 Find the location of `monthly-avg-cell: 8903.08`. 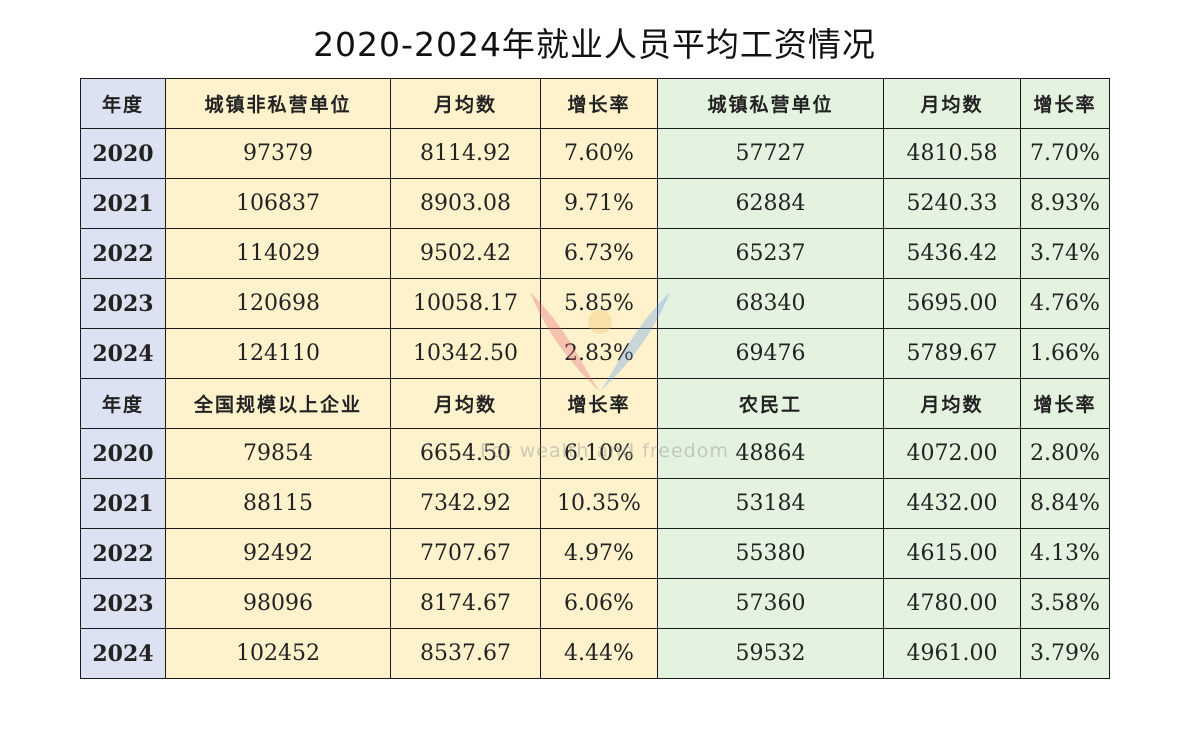

monthly-avg-cell: 8903.08 is located at coordinates (465, 203).